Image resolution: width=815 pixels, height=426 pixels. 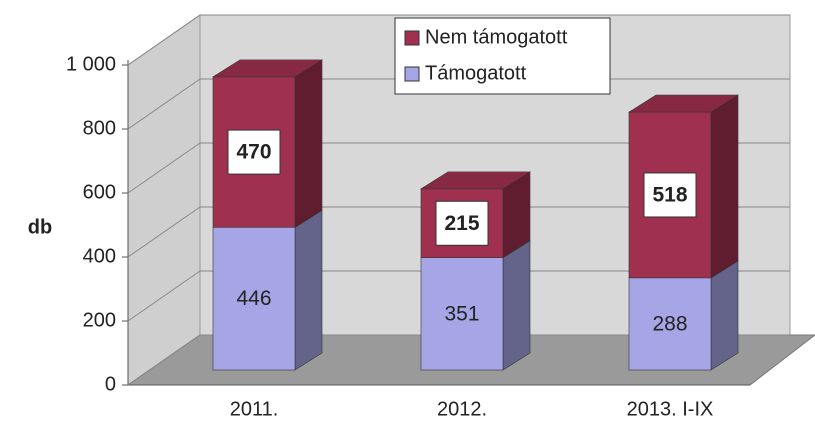 What do you see at coordinates (253, 298) in the screenshot?
I see `data-label: 446` at bounding box center [253, 298].